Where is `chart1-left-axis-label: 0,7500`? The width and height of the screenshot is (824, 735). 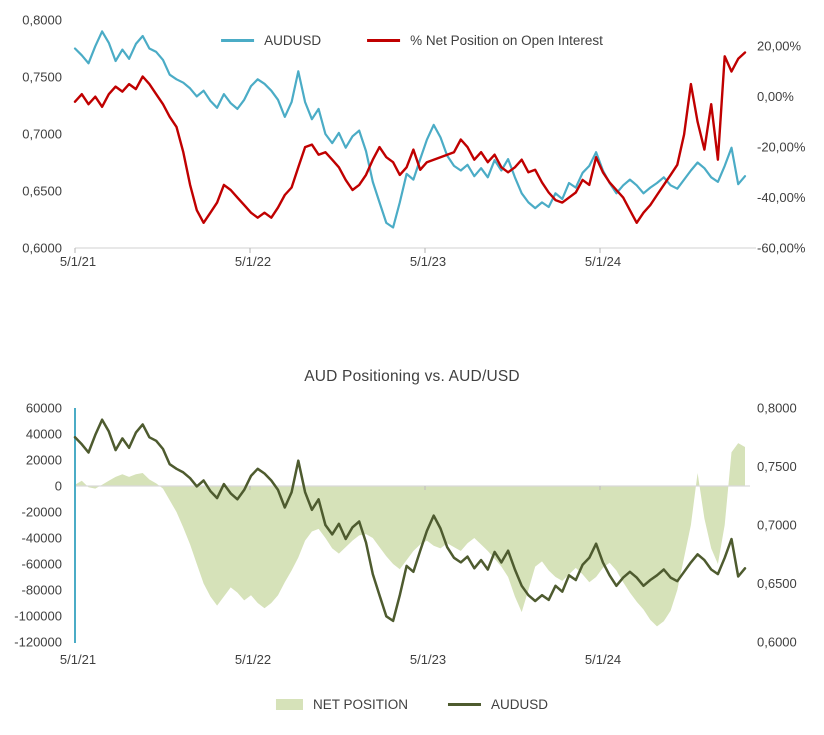 chart1-left-axis-label: 0,7500 is located at coordinates (42, 77).